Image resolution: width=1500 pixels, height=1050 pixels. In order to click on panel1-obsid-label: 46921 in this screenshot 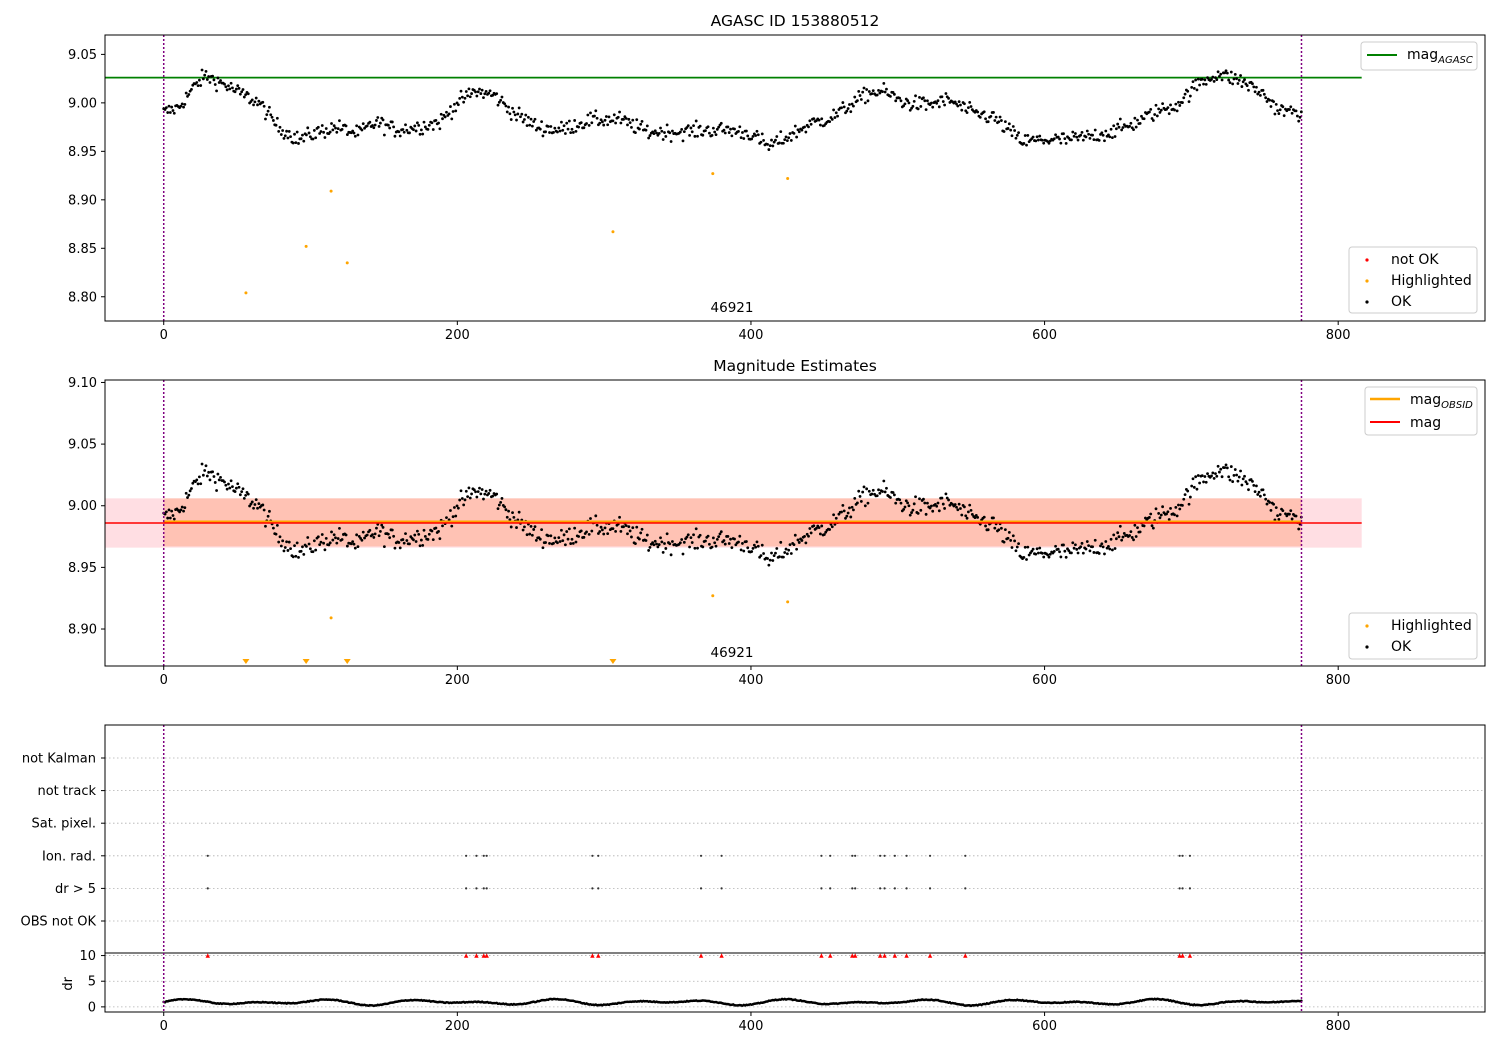, I will do `click(732, 308)`.